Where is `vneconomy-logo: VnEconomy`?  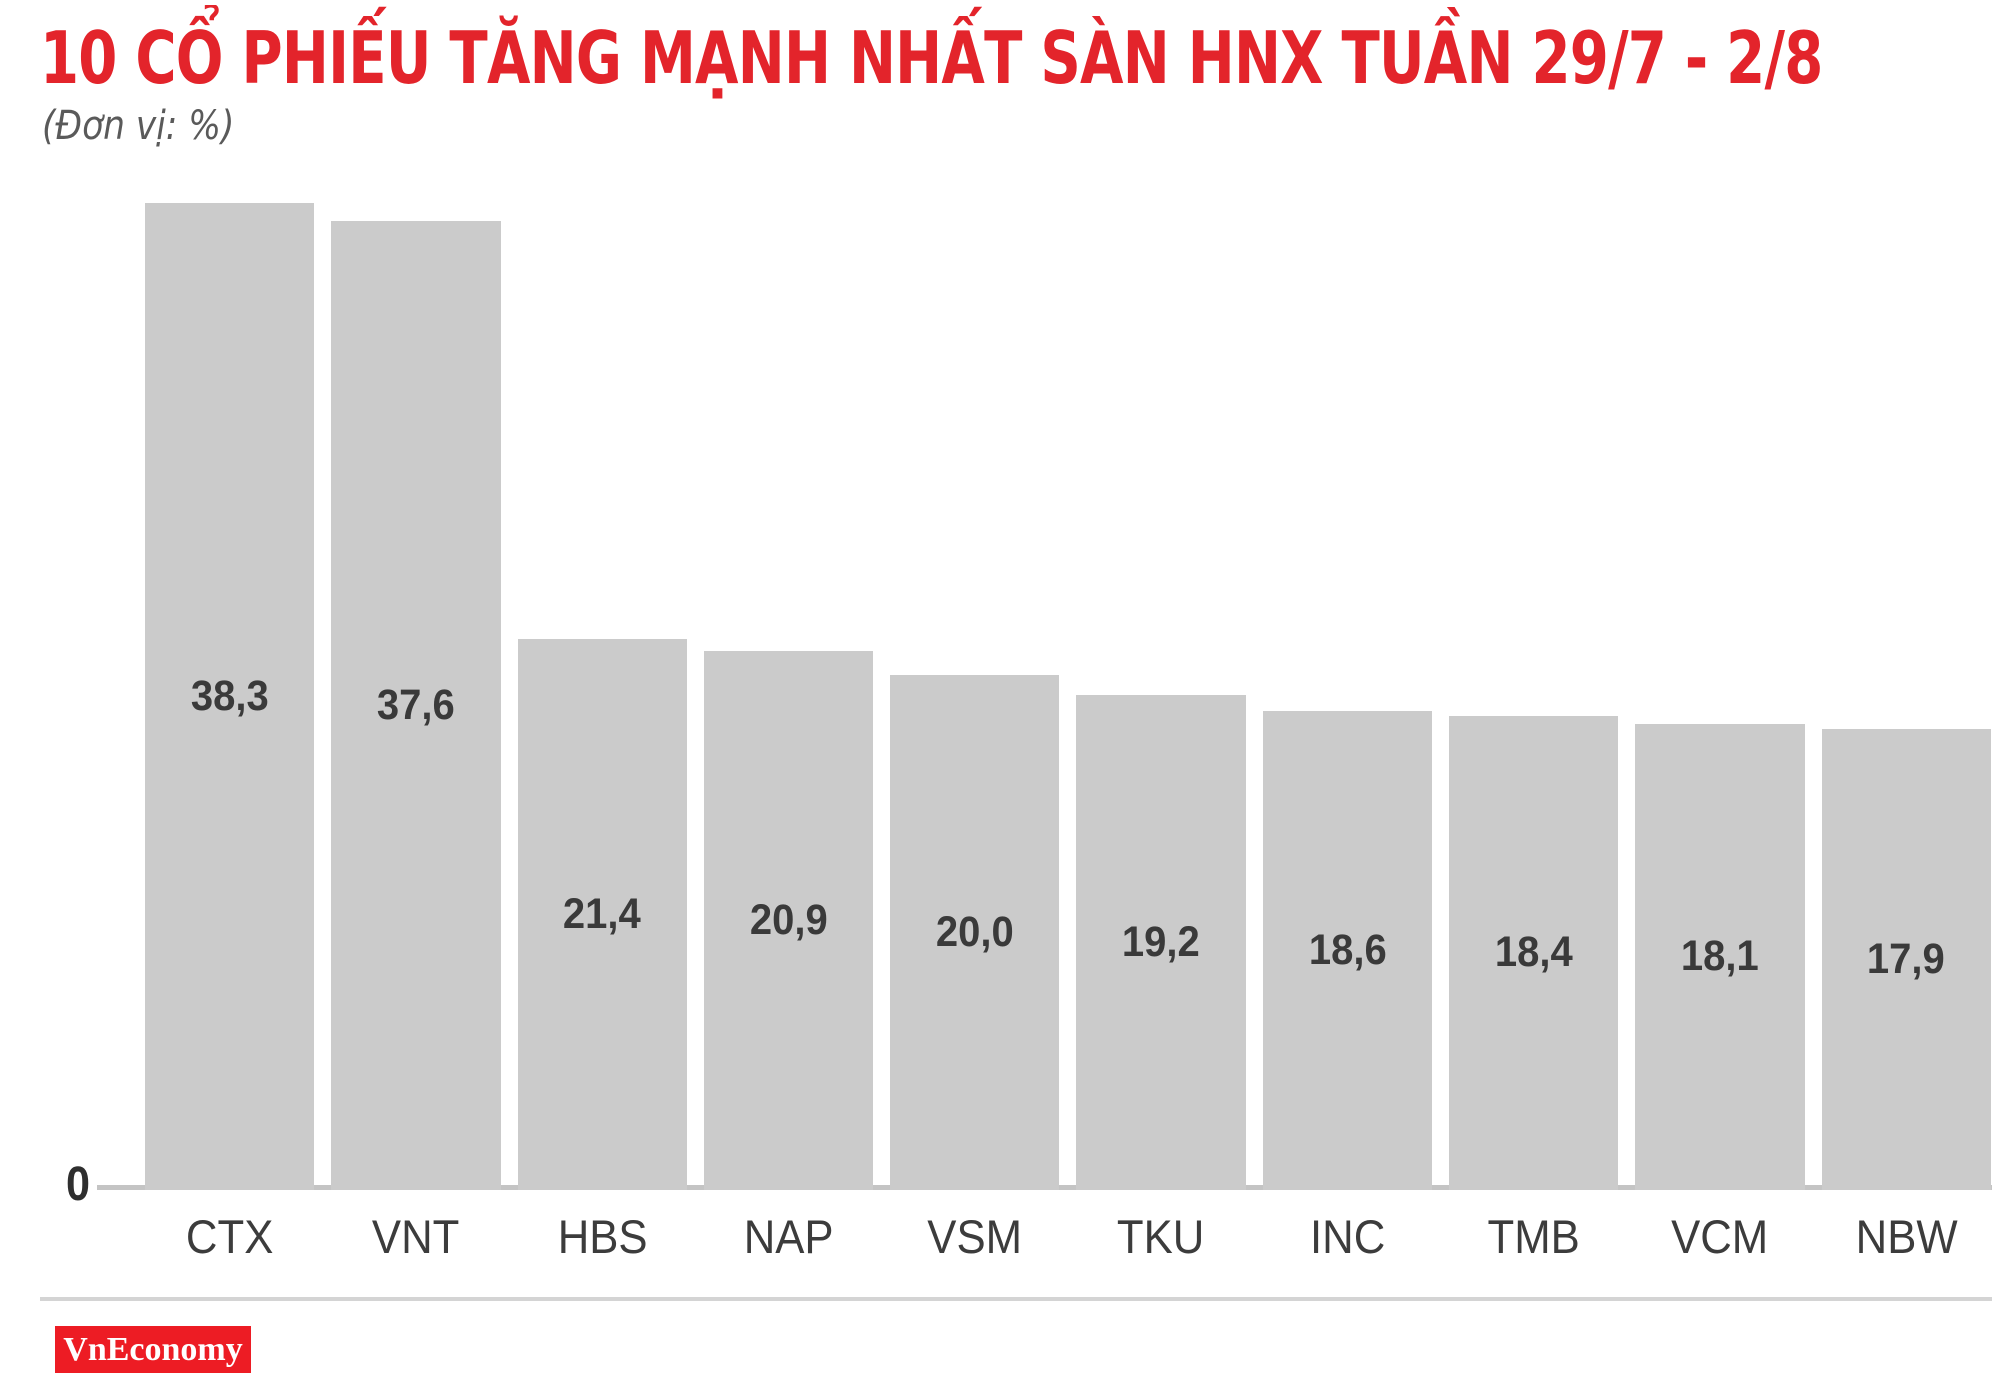
vneconomy-logo: VnEconomy is located at coordinates (153, 1349).